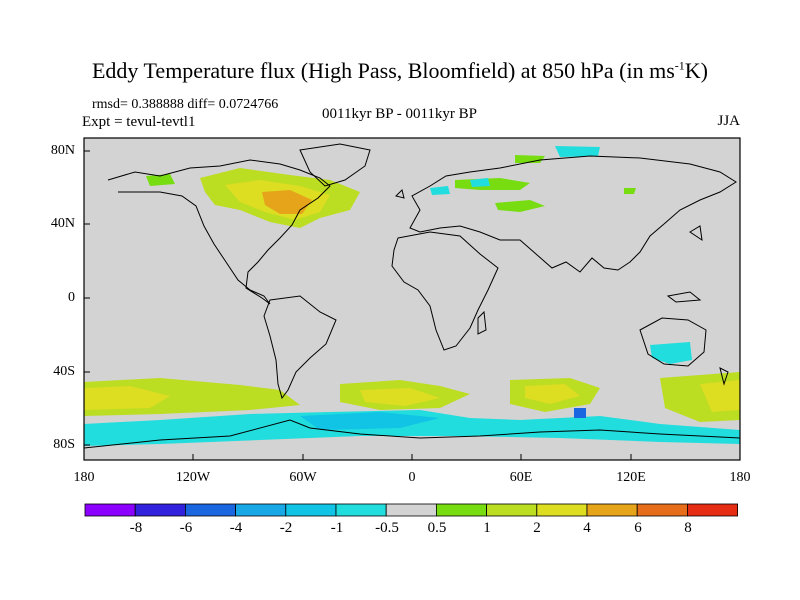 Image resolution: width=800 pixels, height=600 pixels. Describe the element at coordinates (440, 190) in the screenshot. I see `contour-scandinavia` at that location.